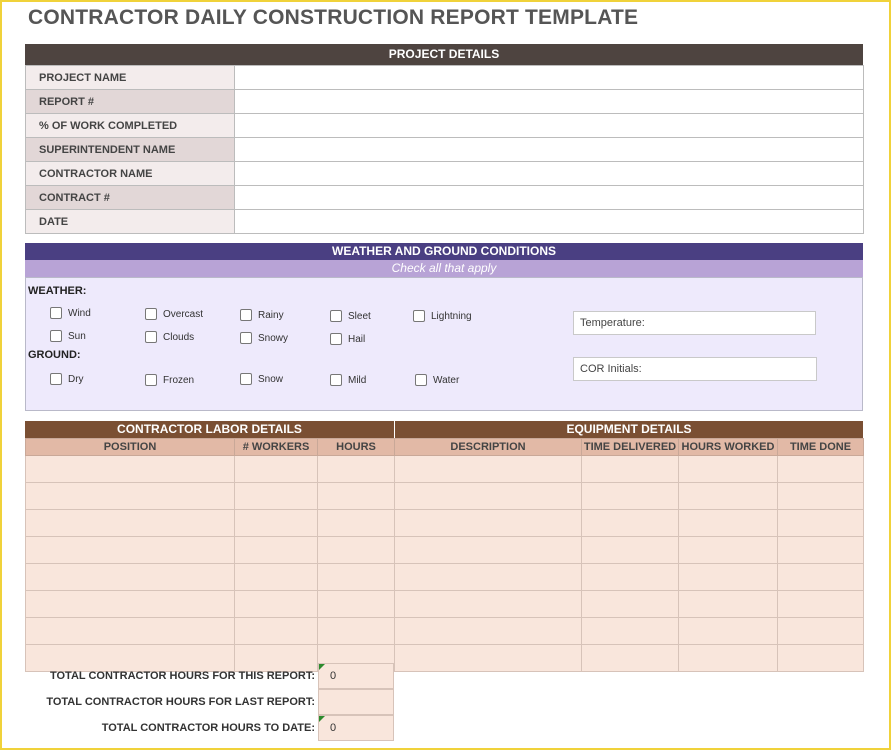  What do you see at coordinates (437, 380) in the screenshot?
I see `checkbox-water: Water` at bounding box center [437, 380].